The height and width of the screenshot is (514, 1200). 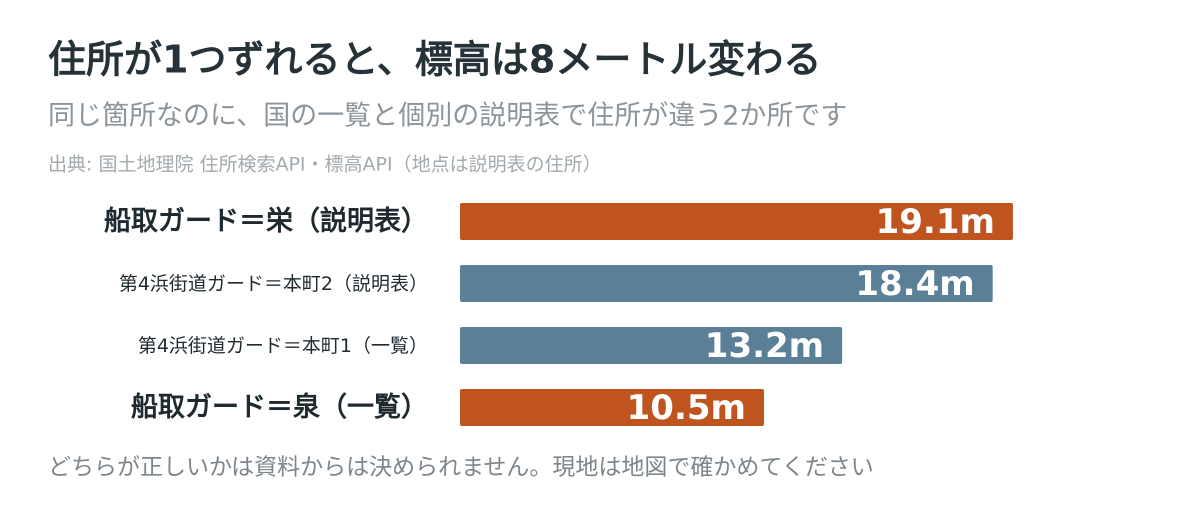 What do you see at coordinates (935, 222) in the screenshot?
I see `value-label: 19.1m` at bounding box center [935, 222].